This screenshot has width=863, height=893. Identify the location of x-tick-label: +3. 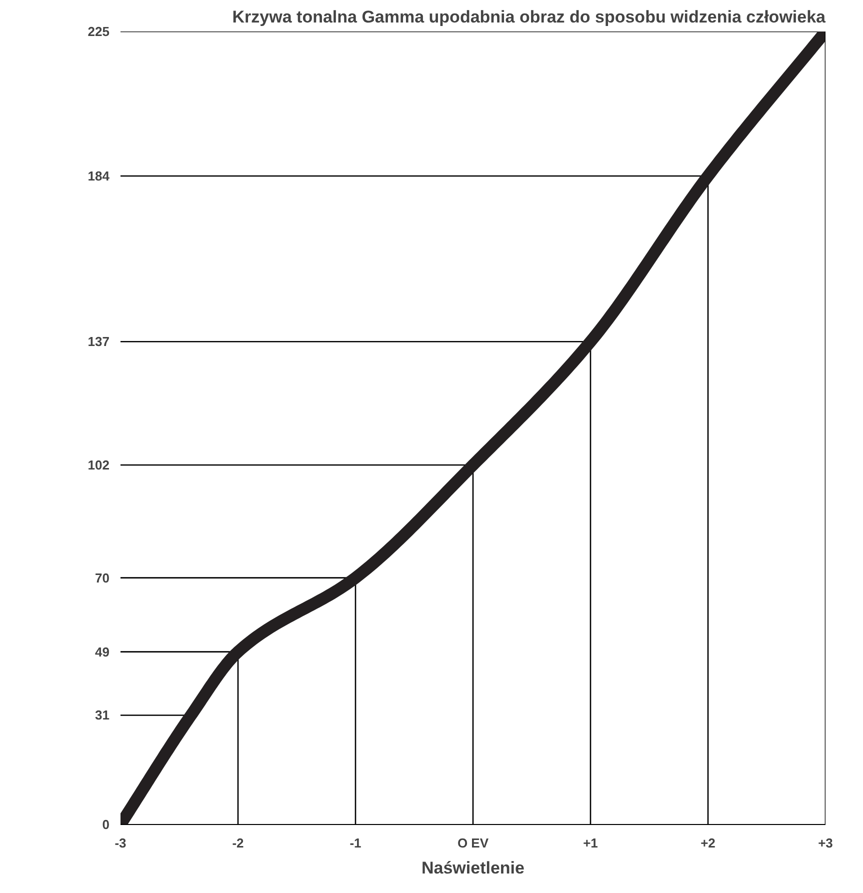
(825, 843).